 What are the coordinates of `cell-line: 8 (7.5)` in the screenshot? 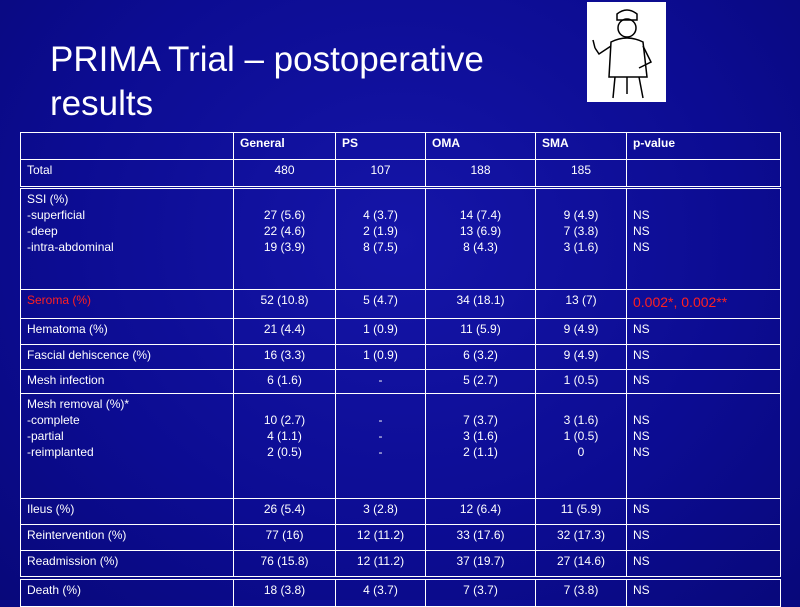 It's located at (380, 247).